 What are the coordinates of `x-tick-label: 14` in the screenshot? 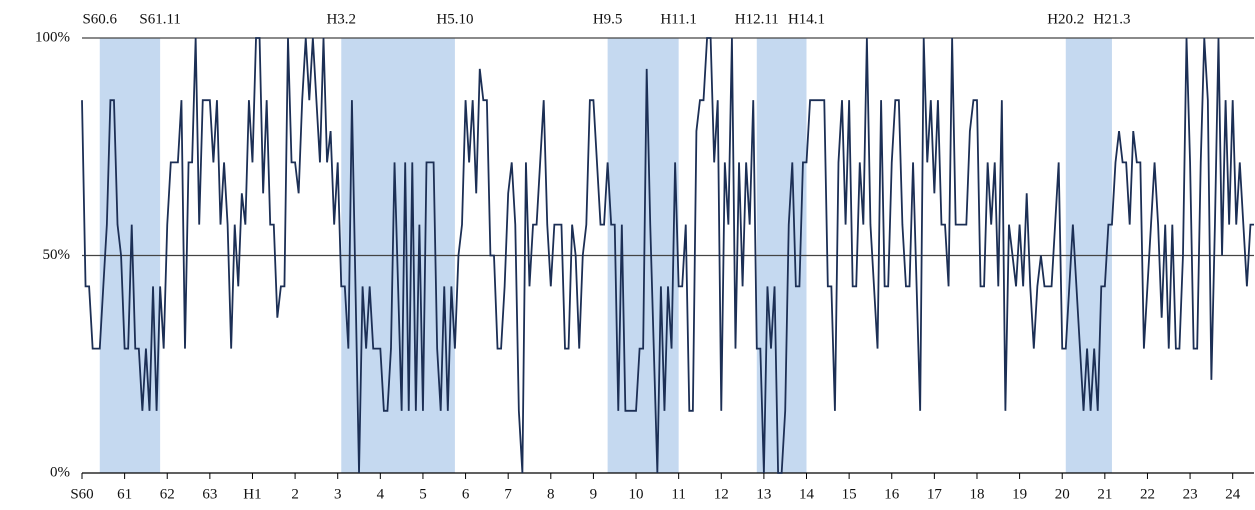 It's located at (807, 494).